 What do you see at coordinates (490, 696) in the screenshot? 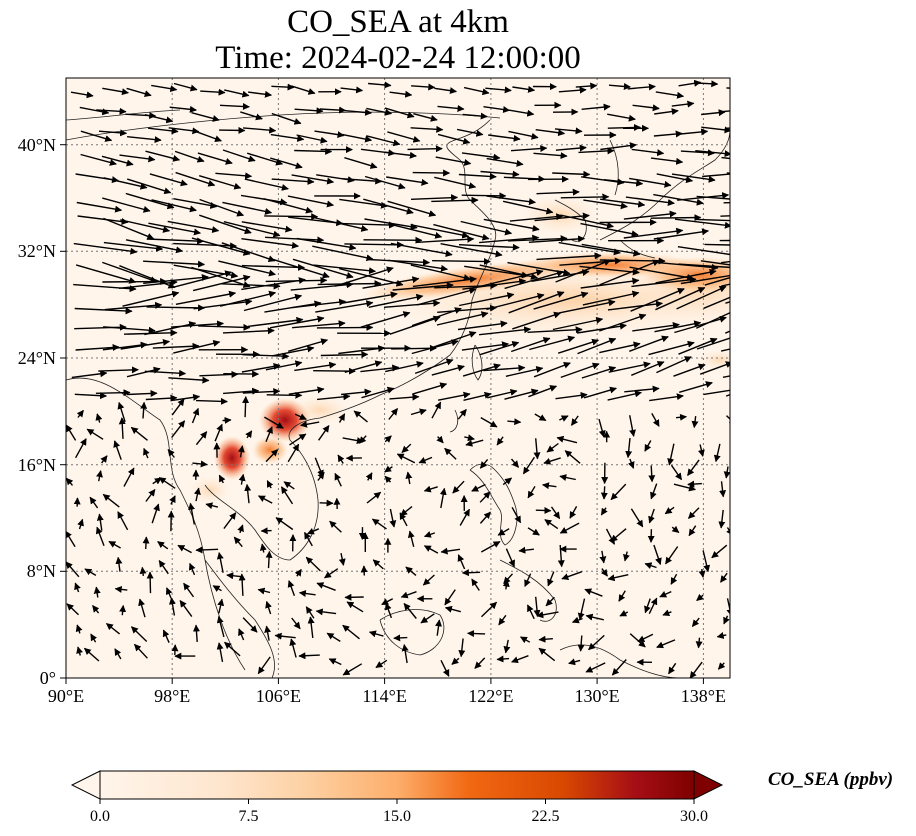
I see `lon-tick-label: 122°E` at bounding box center [490, 696].